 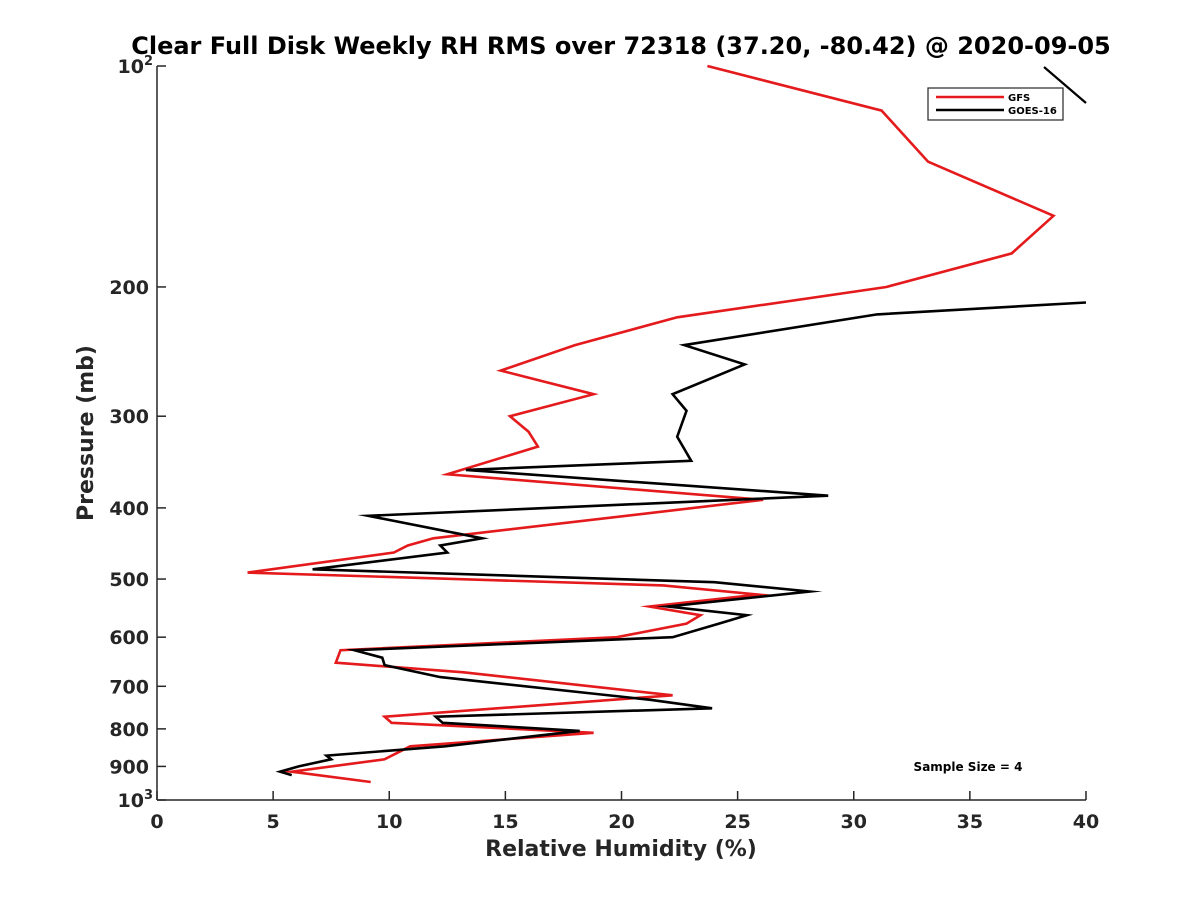 I want to click on y-tick-label: 600, so click(x=129, y=638).